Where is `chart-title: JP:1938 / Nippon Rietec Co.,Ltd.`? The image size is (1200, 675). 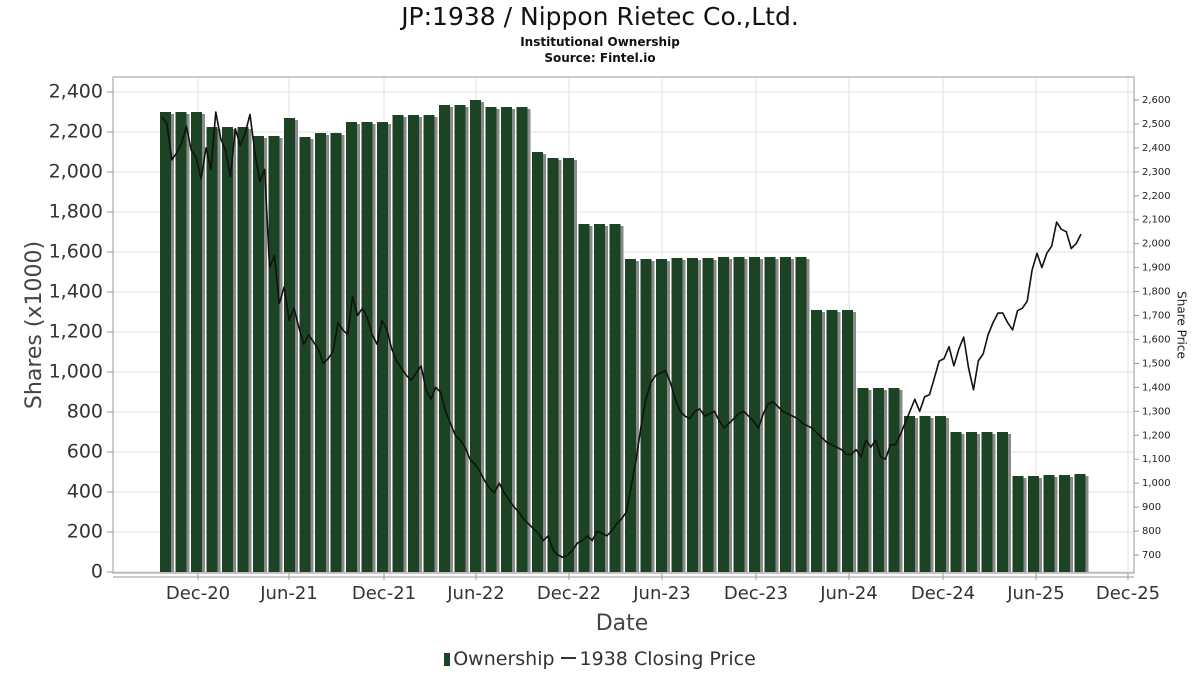 chart-title: JP:1938 / Nippon Rietec Co.,Ltd. is located at coordinates (600, 16).